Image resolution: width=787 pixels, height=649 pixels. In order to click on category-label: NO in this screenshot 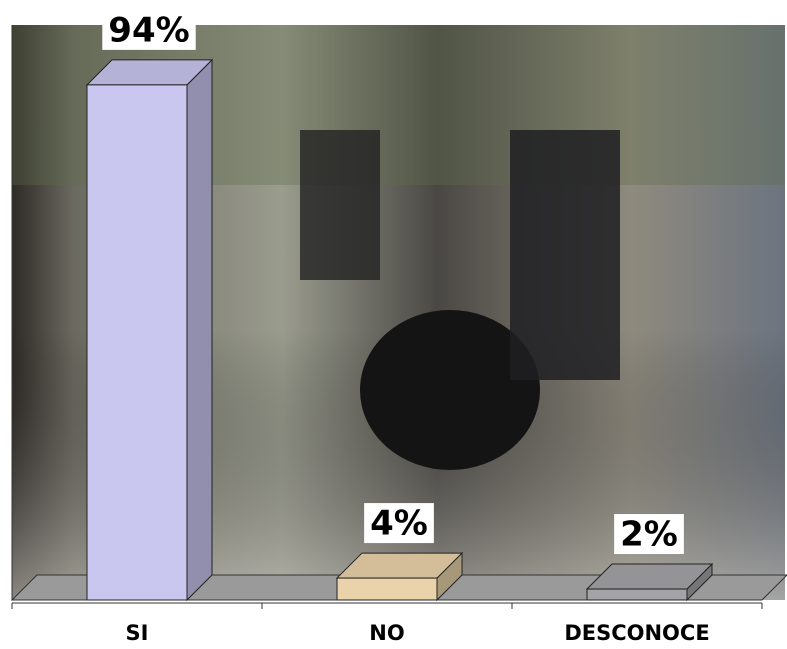, I will do `click(386, 633)`.